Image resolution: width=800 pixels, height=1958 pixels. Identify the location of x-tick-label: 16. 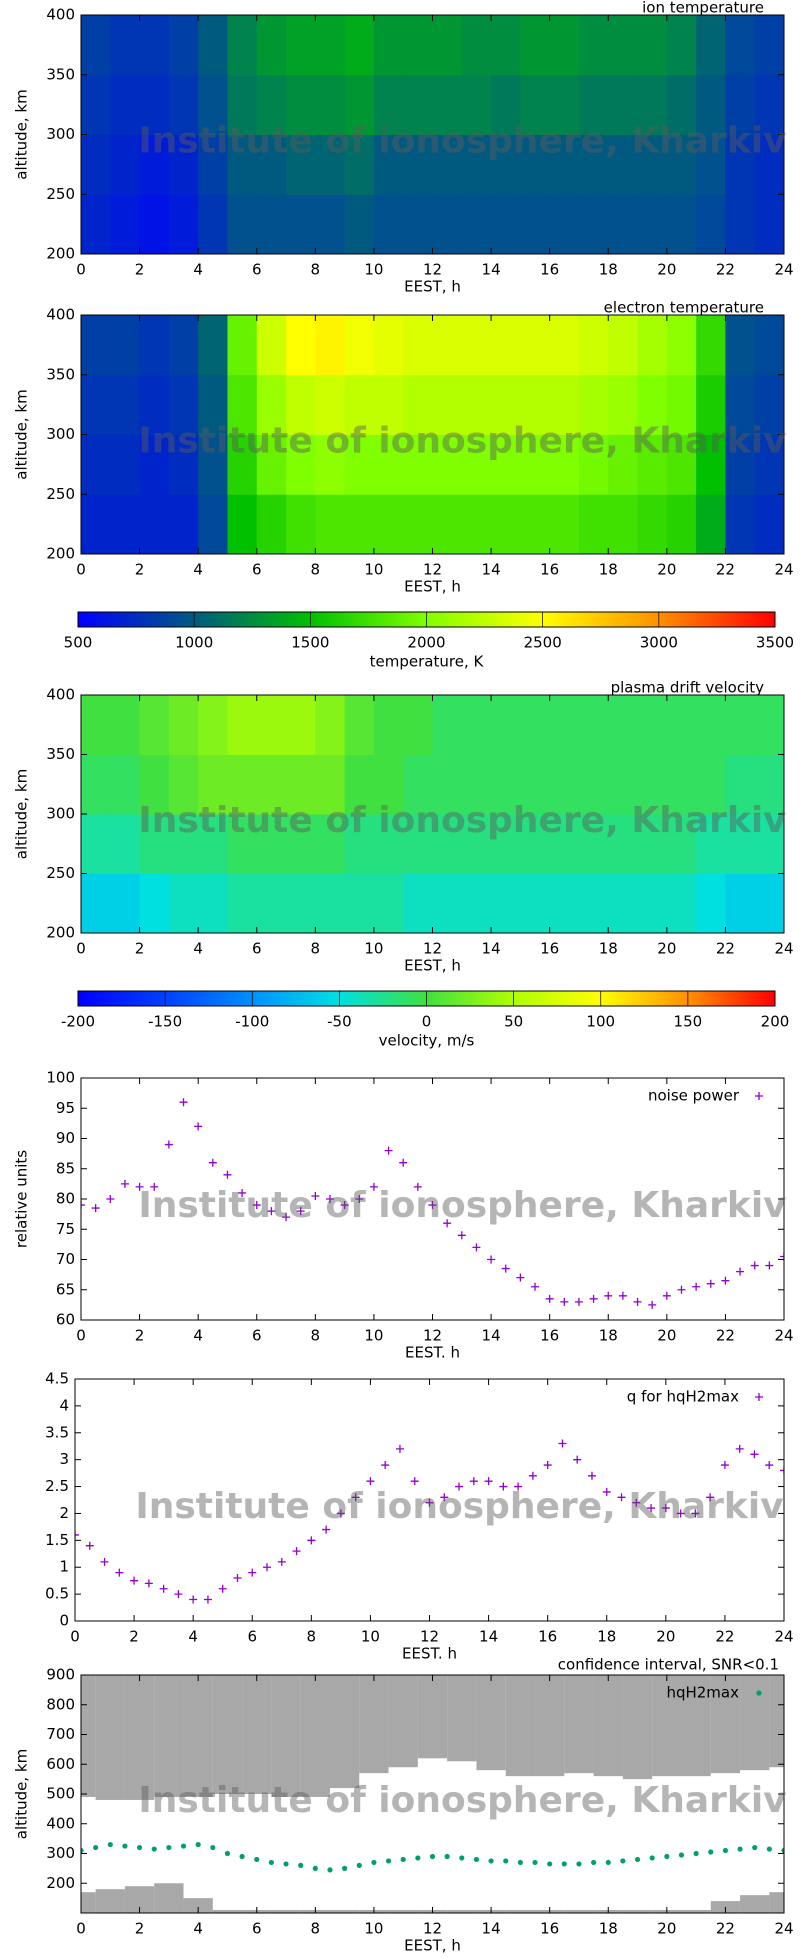
(549, 1336).